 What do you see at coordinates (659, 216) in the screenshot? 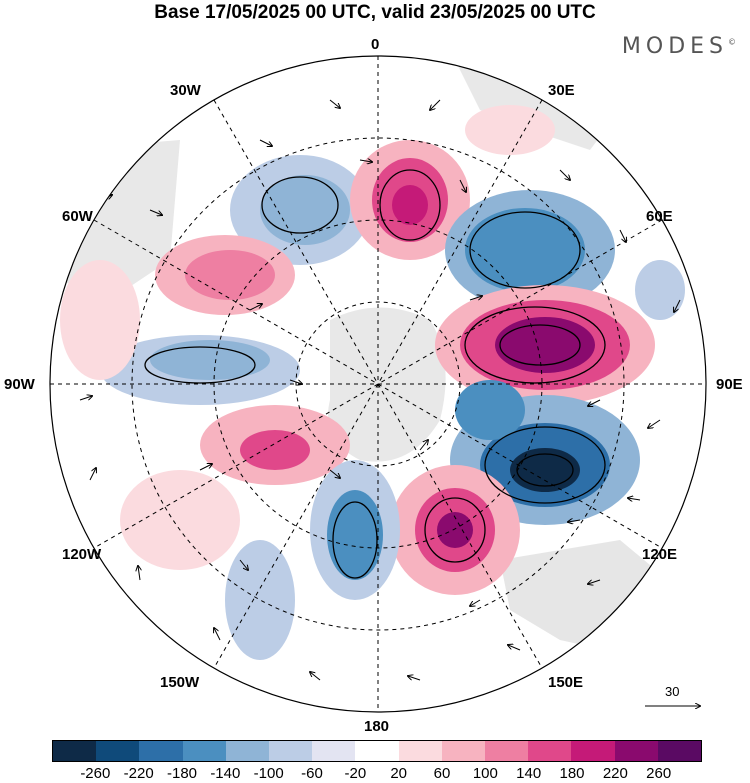
I see `lon-label-60e: 60E` at bounding box center [659, 216].